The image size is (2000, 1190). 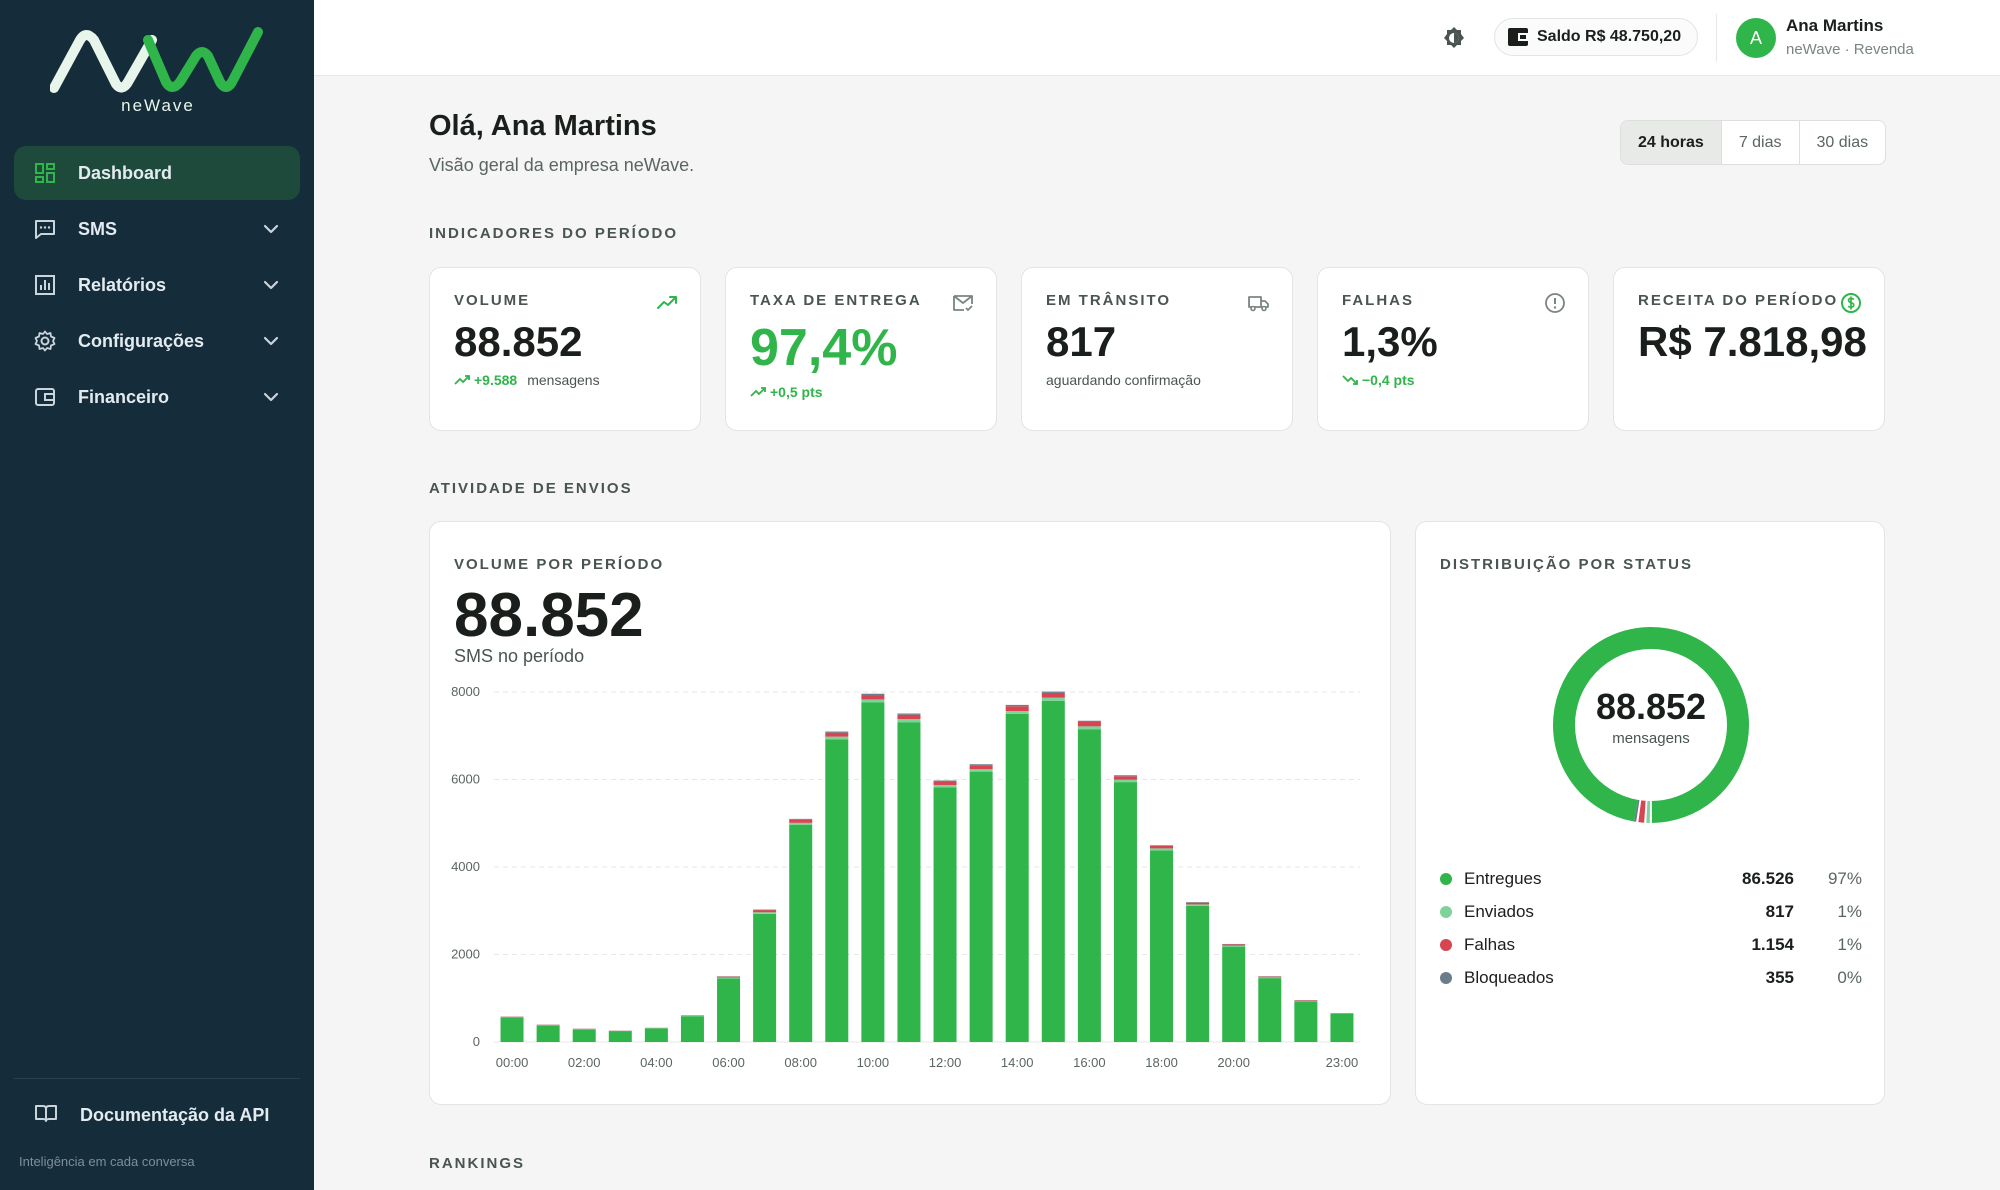 I want to click on sidebar-item-dashboard: Dashboard, so click(x=157, y=173).